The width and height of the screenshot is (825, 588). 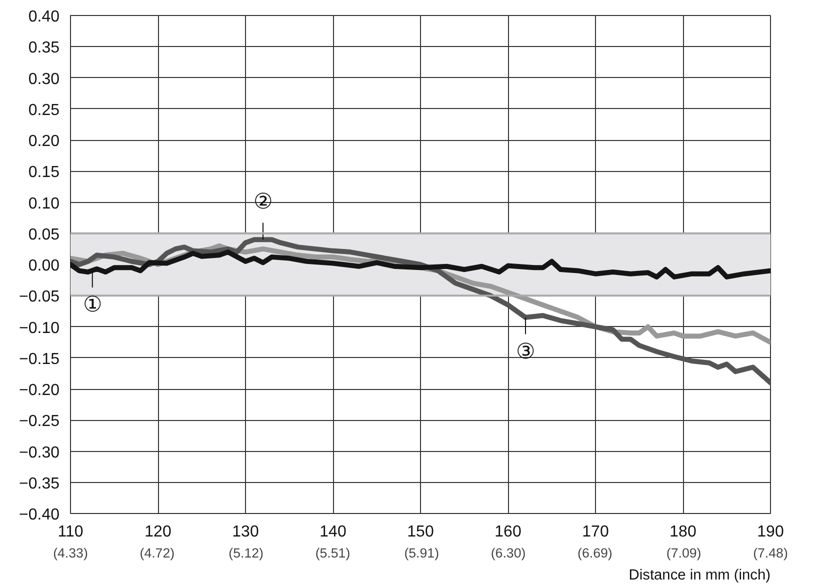 I want to click on y-tick-label: −0.05, so click(x=39, y=297).